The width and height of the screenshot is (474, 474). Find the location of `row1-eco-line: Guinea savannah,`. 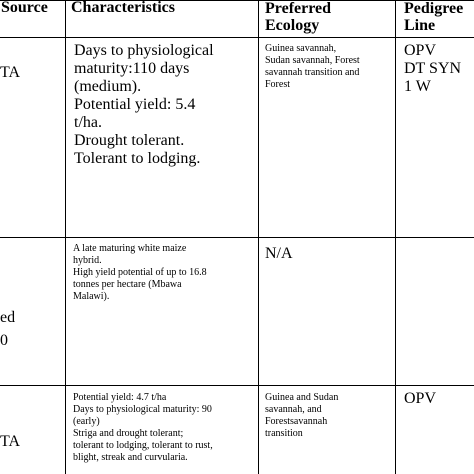

row1-eco-line: Guinea savannah, is located at coordinates (301, 48).